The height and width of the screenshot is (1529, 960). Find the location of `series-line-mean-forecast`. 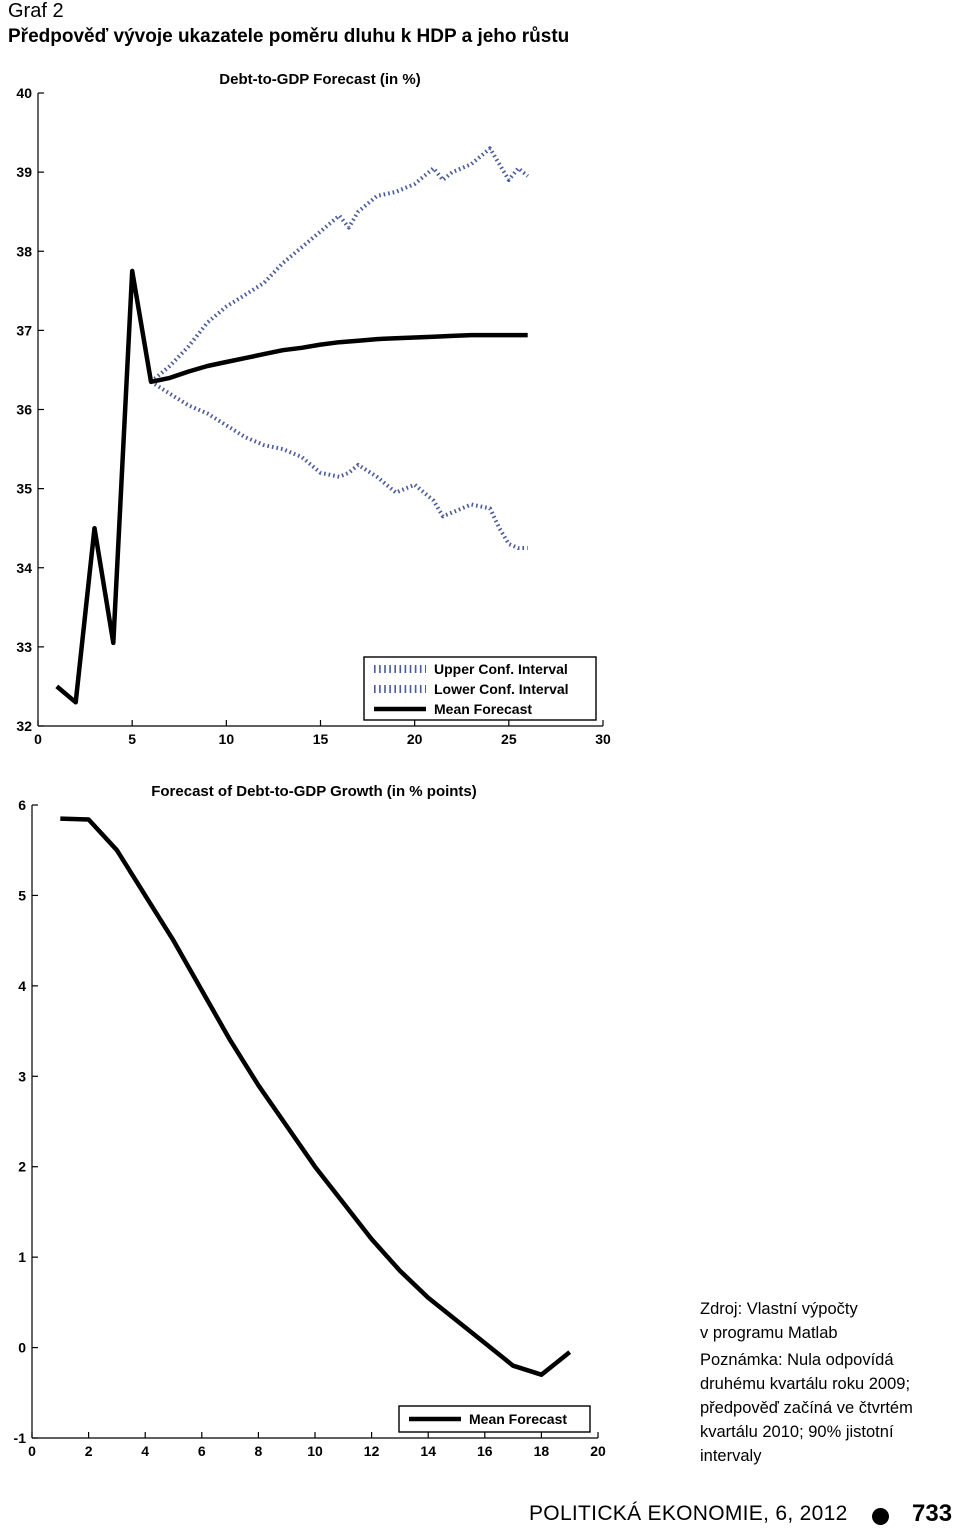

series-line-mean-forecast is located at coordinates (291, 486).